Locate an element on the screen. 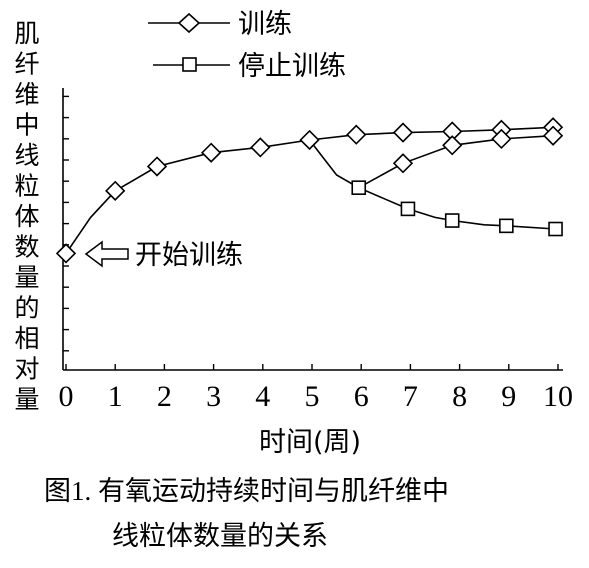  legend-label-training: 训练 is located at coordinates (265, 24).